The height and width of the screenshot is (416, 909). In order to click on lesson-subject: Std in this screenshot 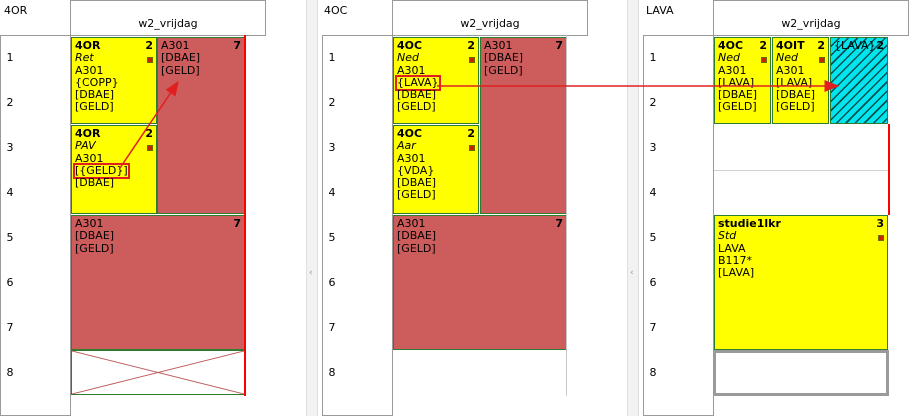, I will do `click(727, 236)`.